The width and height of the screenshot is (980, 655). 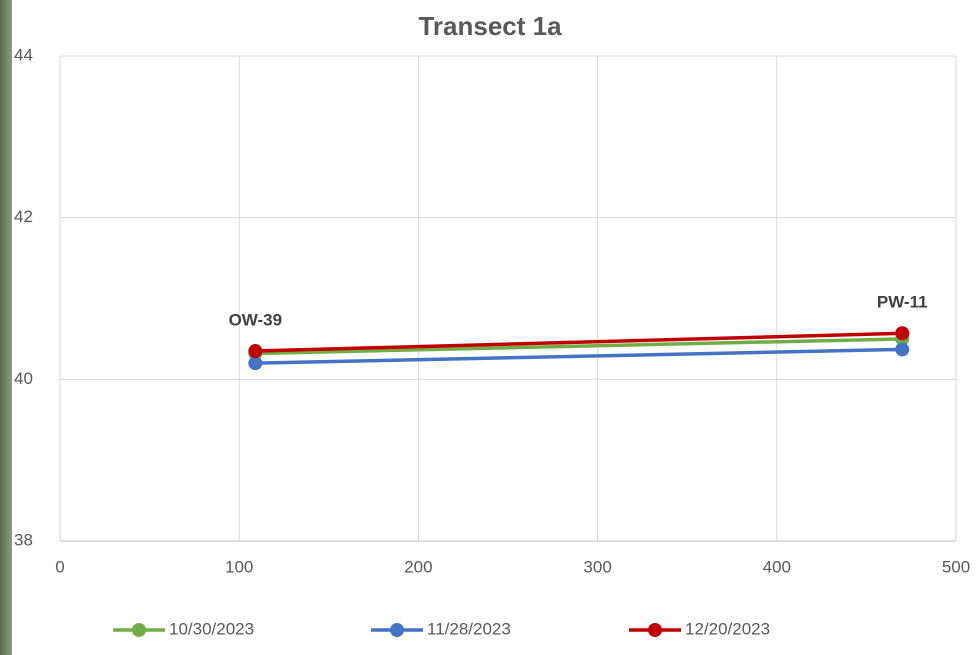 I want to click on point-label: OW-39, so click(x=256, y=320).